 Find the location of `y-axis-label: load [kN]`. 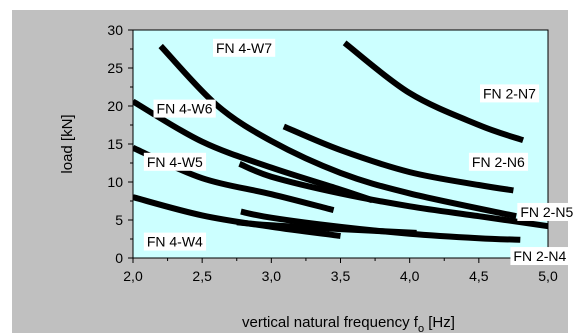

y-axis-label: load [kN] is located at coordinates (67, 143).